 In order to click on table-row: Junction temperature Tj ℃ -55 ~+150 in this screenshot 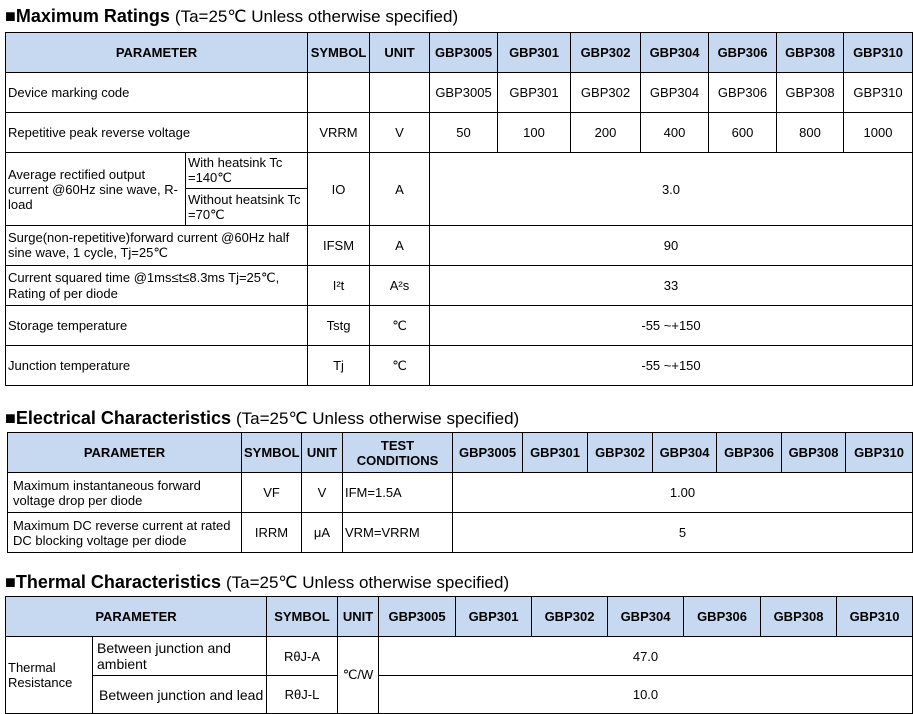, I will do `click(459, 365)`.